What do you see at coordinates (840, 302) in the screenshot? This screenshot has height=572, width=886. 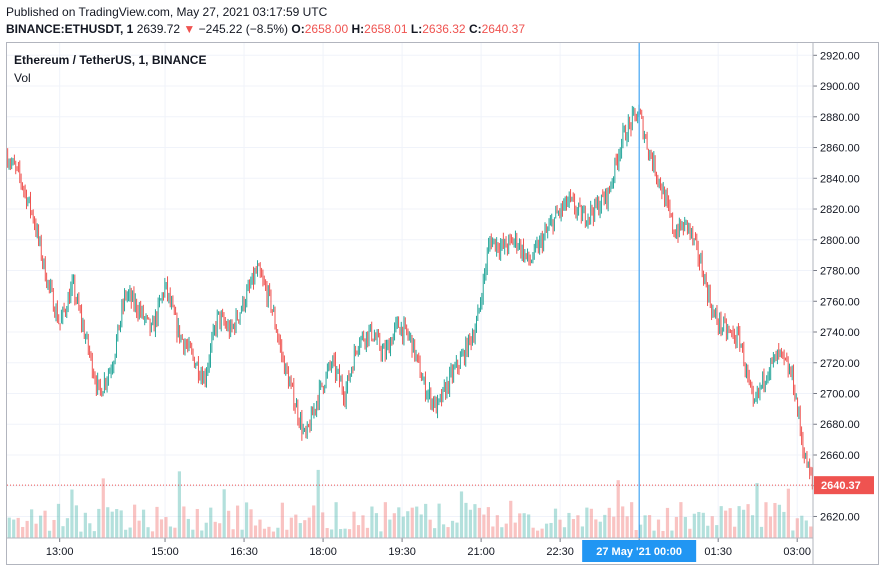 I see `price-tick-label: 2760.00` at bounding box center [840, 302].